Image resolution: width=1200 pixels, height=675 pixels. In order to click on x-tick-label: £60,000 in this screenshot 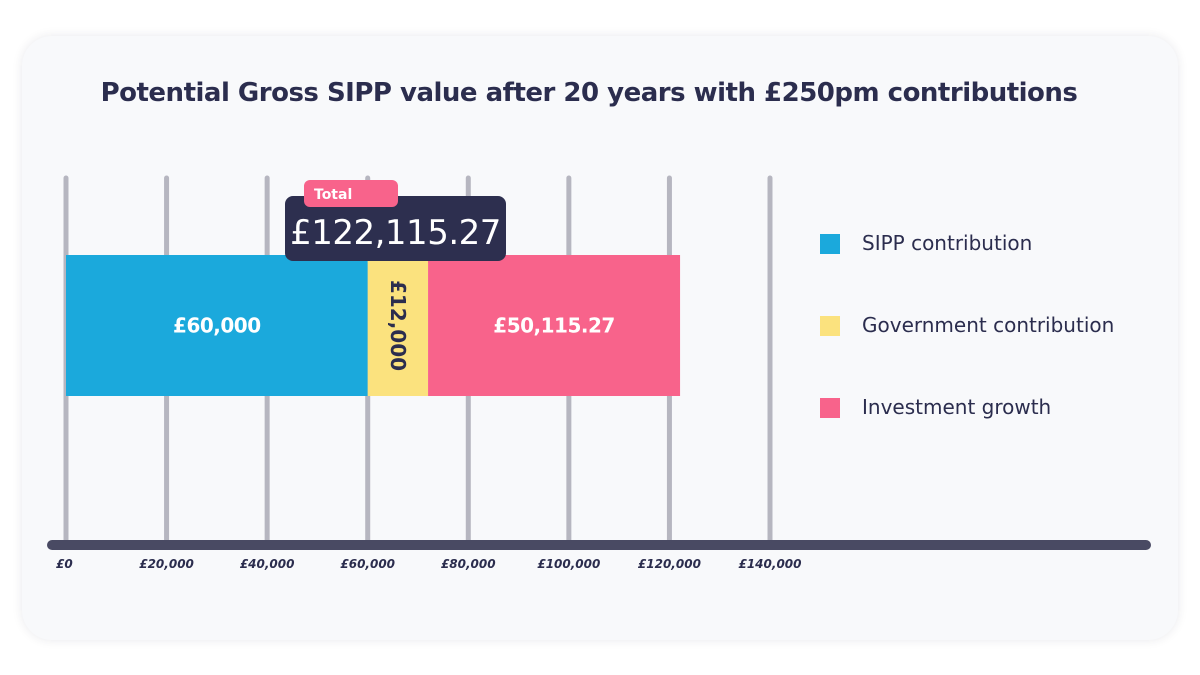, I will do `click(367, 564)`.